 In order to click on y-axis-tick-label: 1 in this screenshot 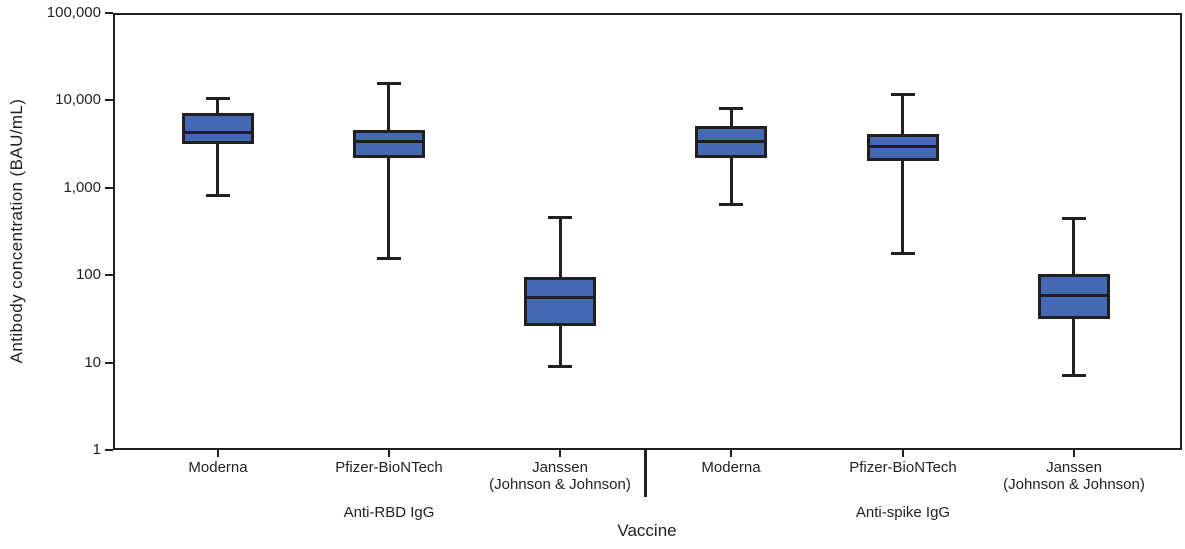, I will do `click(96, 449)`.